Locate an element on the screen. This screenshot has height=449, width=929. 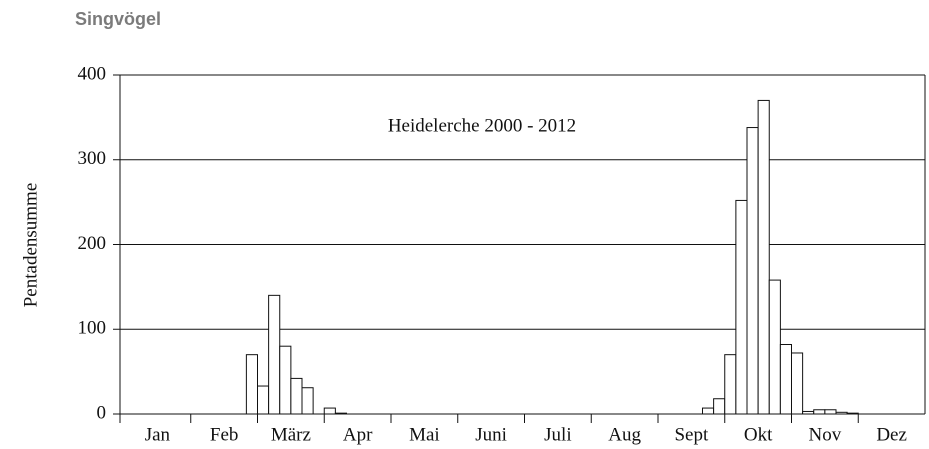
header-title: Singvögel is located at coordinates (118, 19).